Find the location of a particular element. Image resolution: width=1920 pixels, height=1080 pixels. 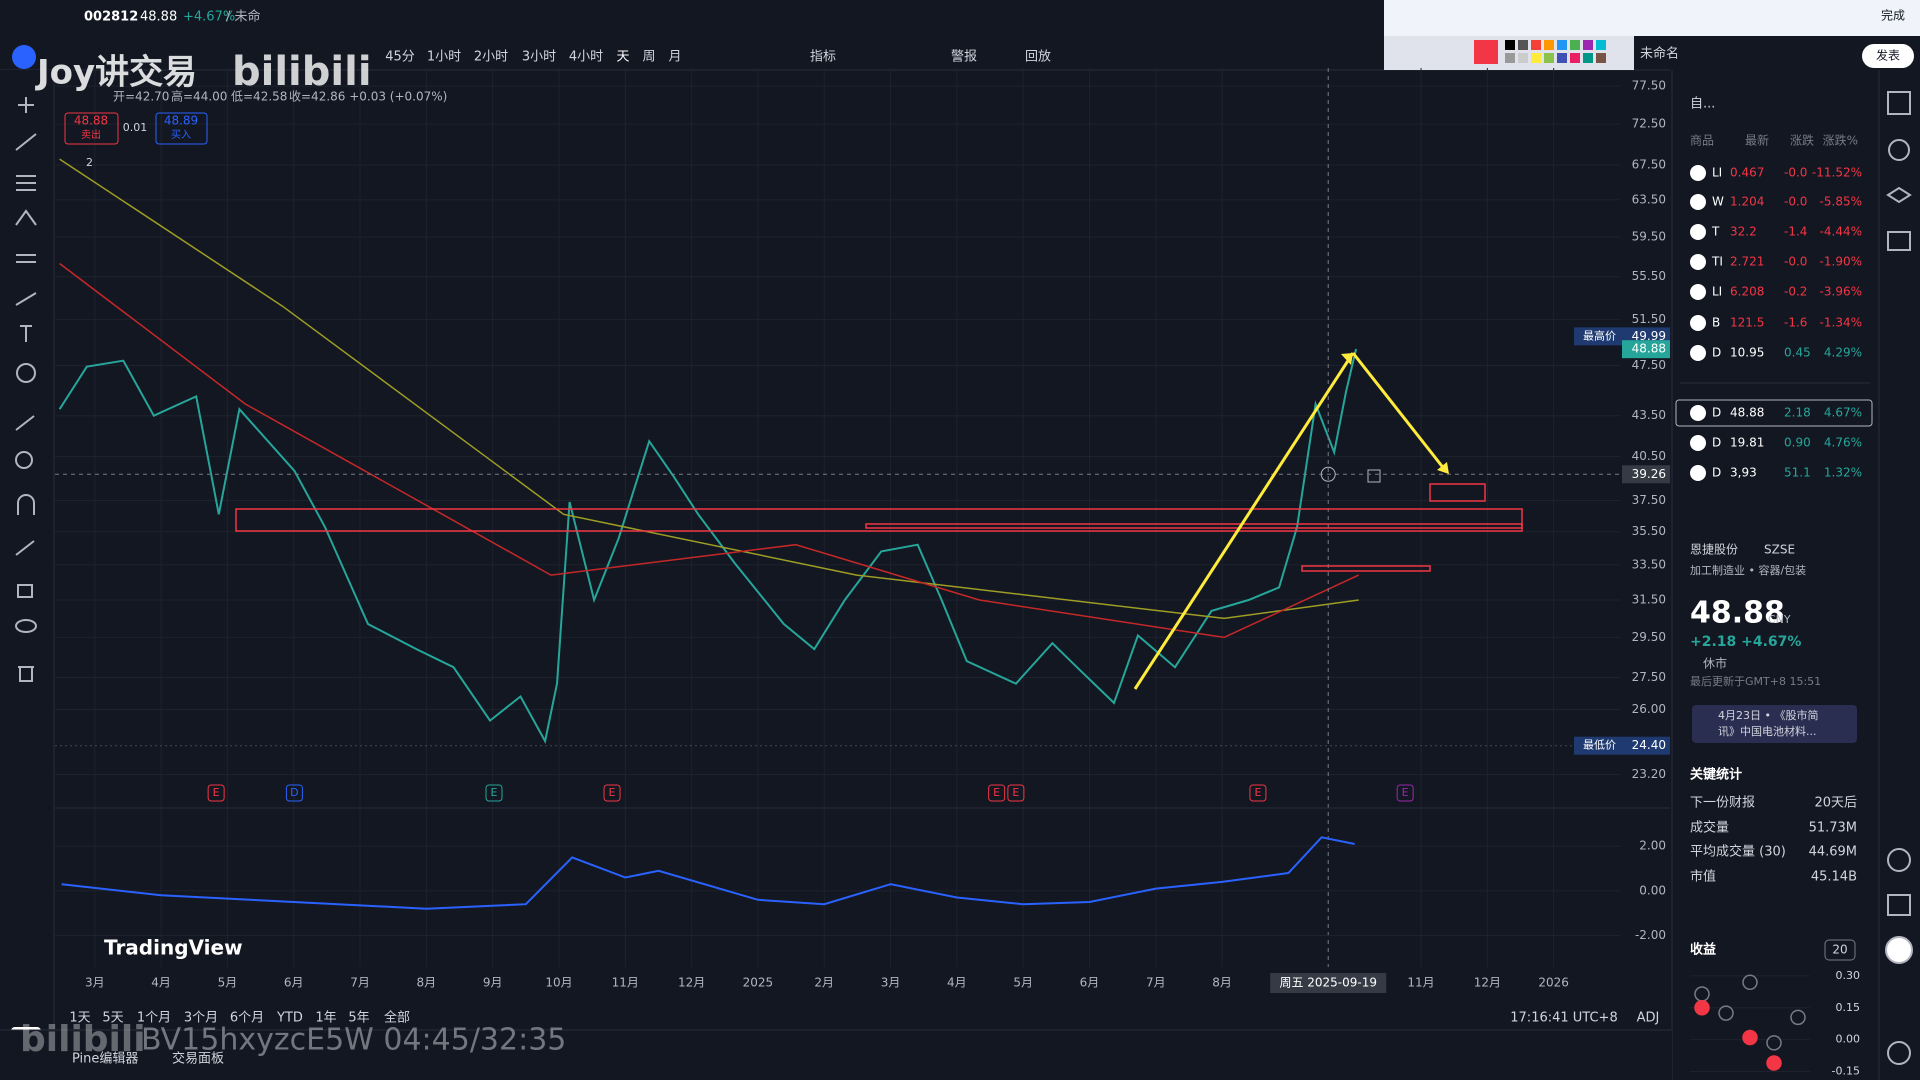

y-tick-label: 0.30 is located at coordinates (1848, 975).